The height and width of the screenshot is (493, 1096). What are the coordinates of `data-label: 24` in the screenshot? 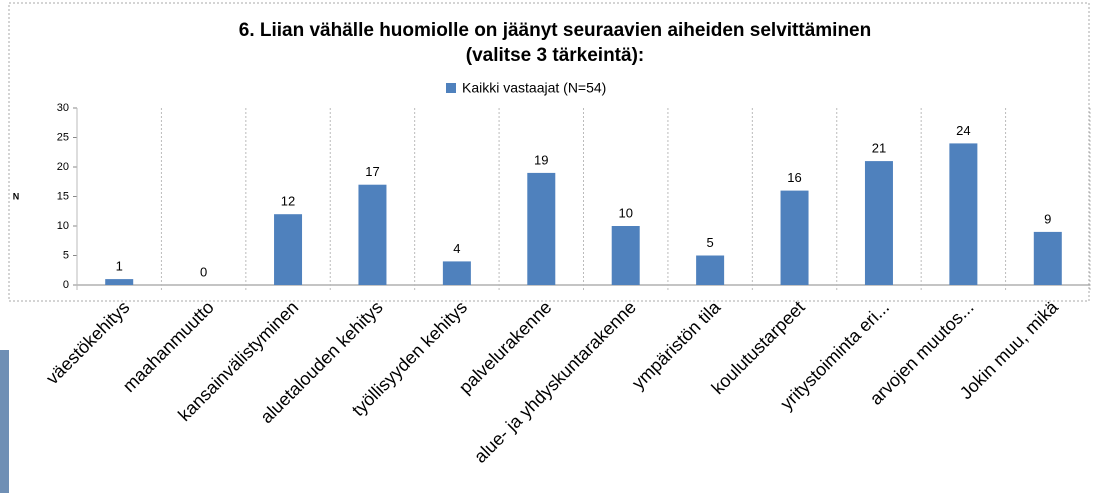 It's located at (963, 130).